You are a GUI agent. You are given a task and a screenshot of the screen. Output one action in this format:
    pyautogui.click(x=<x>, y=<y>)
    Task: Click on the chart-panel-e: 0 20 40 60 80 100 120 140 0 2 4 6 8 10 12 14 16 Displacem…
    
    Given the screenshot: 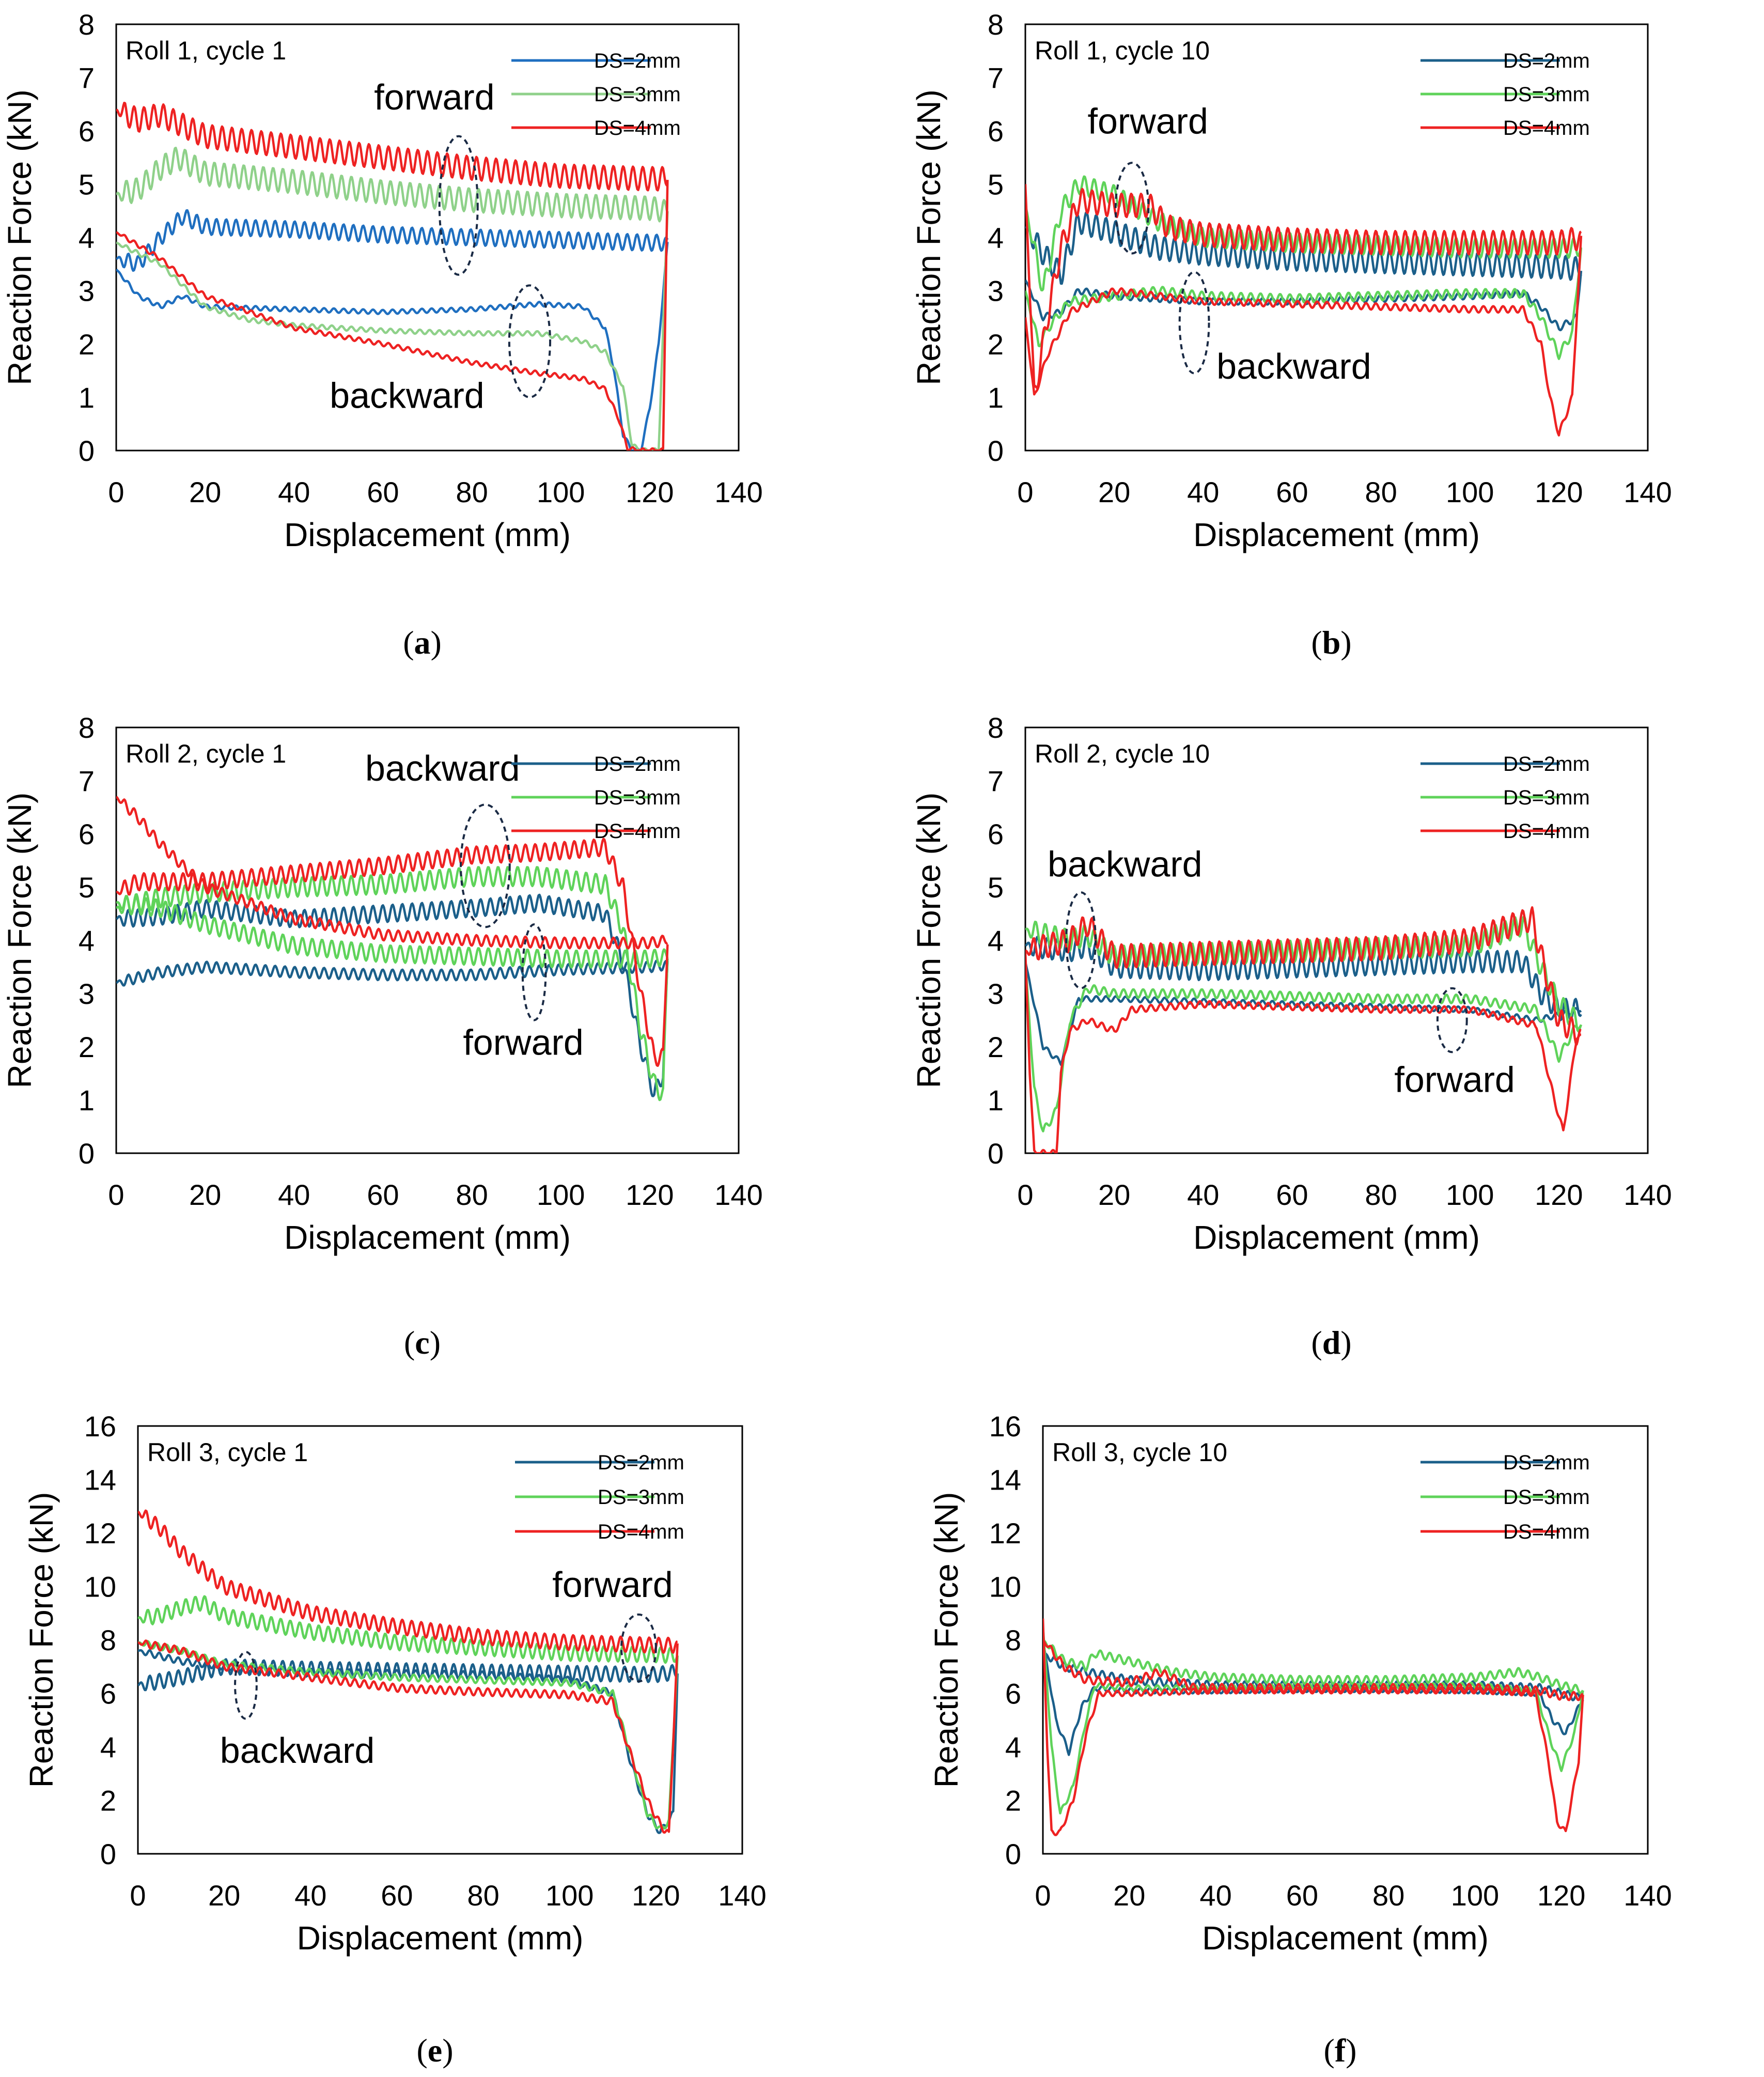 What is the action you would take?
    pyautogui.click(x=395, y=1740)
    